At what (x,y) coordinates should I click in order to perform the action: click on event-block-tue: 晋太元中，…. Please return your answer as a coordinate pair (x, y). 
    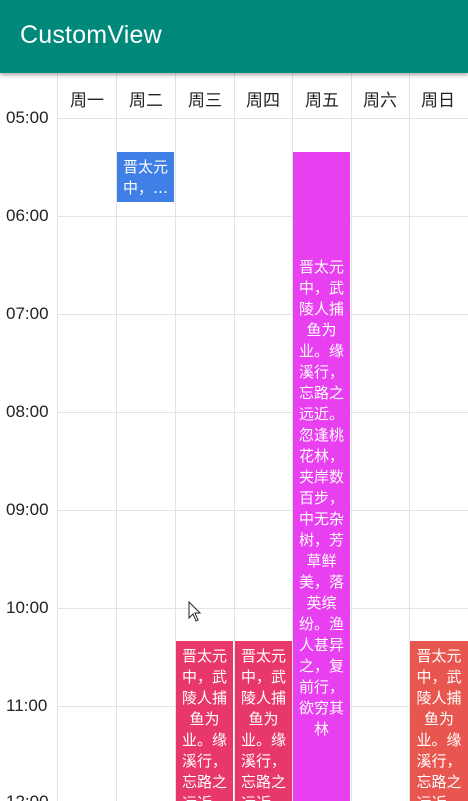
    Looking at the image, I should click on (145, 177).